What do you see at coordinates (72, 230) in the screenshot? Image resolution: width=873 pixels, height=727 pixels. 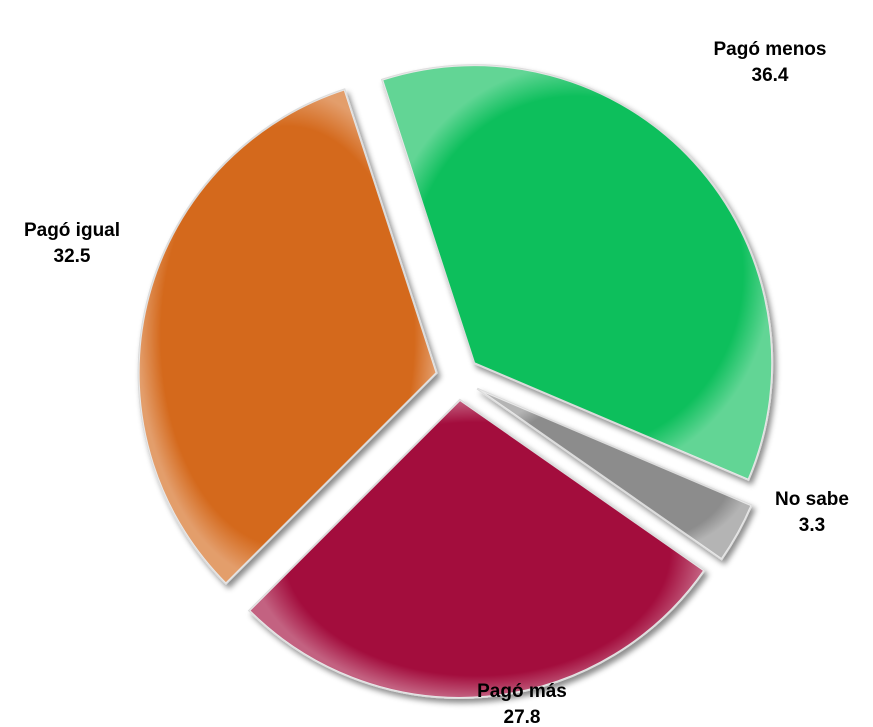 I see `slice-label: Pagó igual` at bounding box center [72, 230].